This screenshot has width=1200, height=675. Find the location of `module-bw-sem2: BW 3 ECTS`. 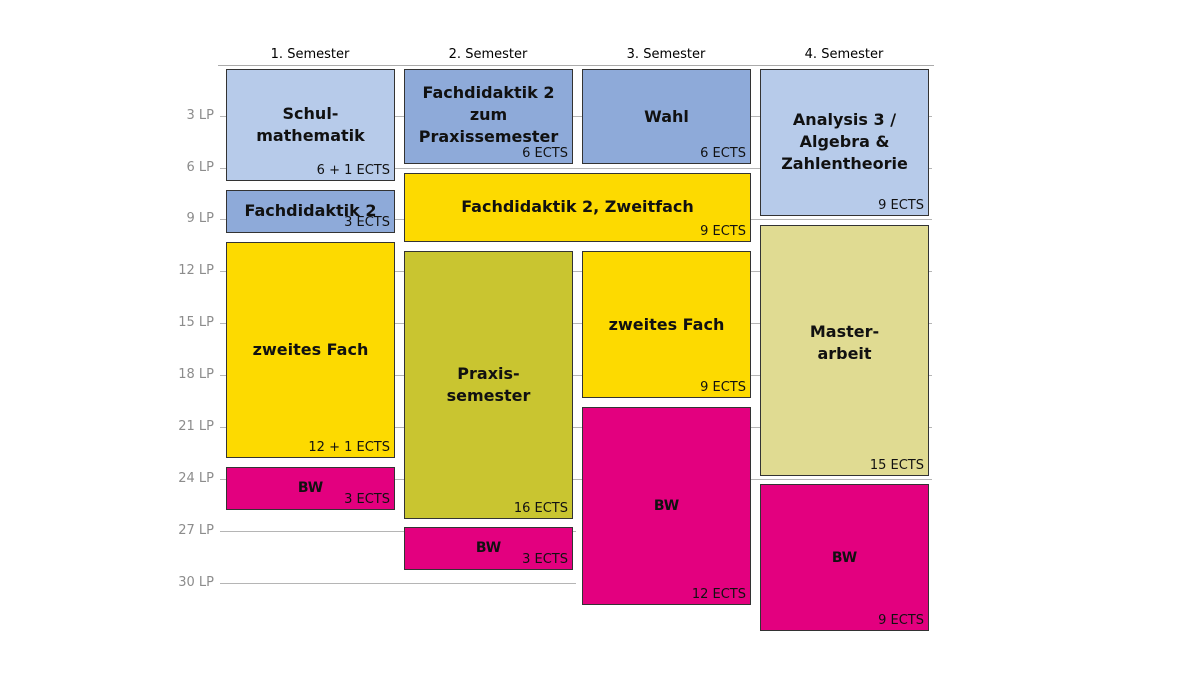

module-bw-sem2: BW 3 ECTS is located at coordinates (488, 548).